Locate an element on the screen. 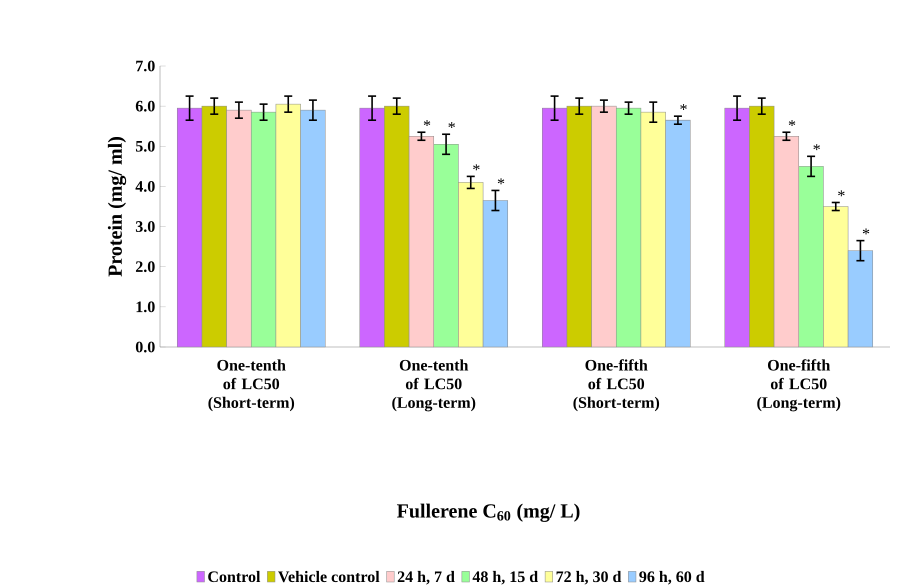  y-tick-label: 5.0 is located at coordinates (145, 146).